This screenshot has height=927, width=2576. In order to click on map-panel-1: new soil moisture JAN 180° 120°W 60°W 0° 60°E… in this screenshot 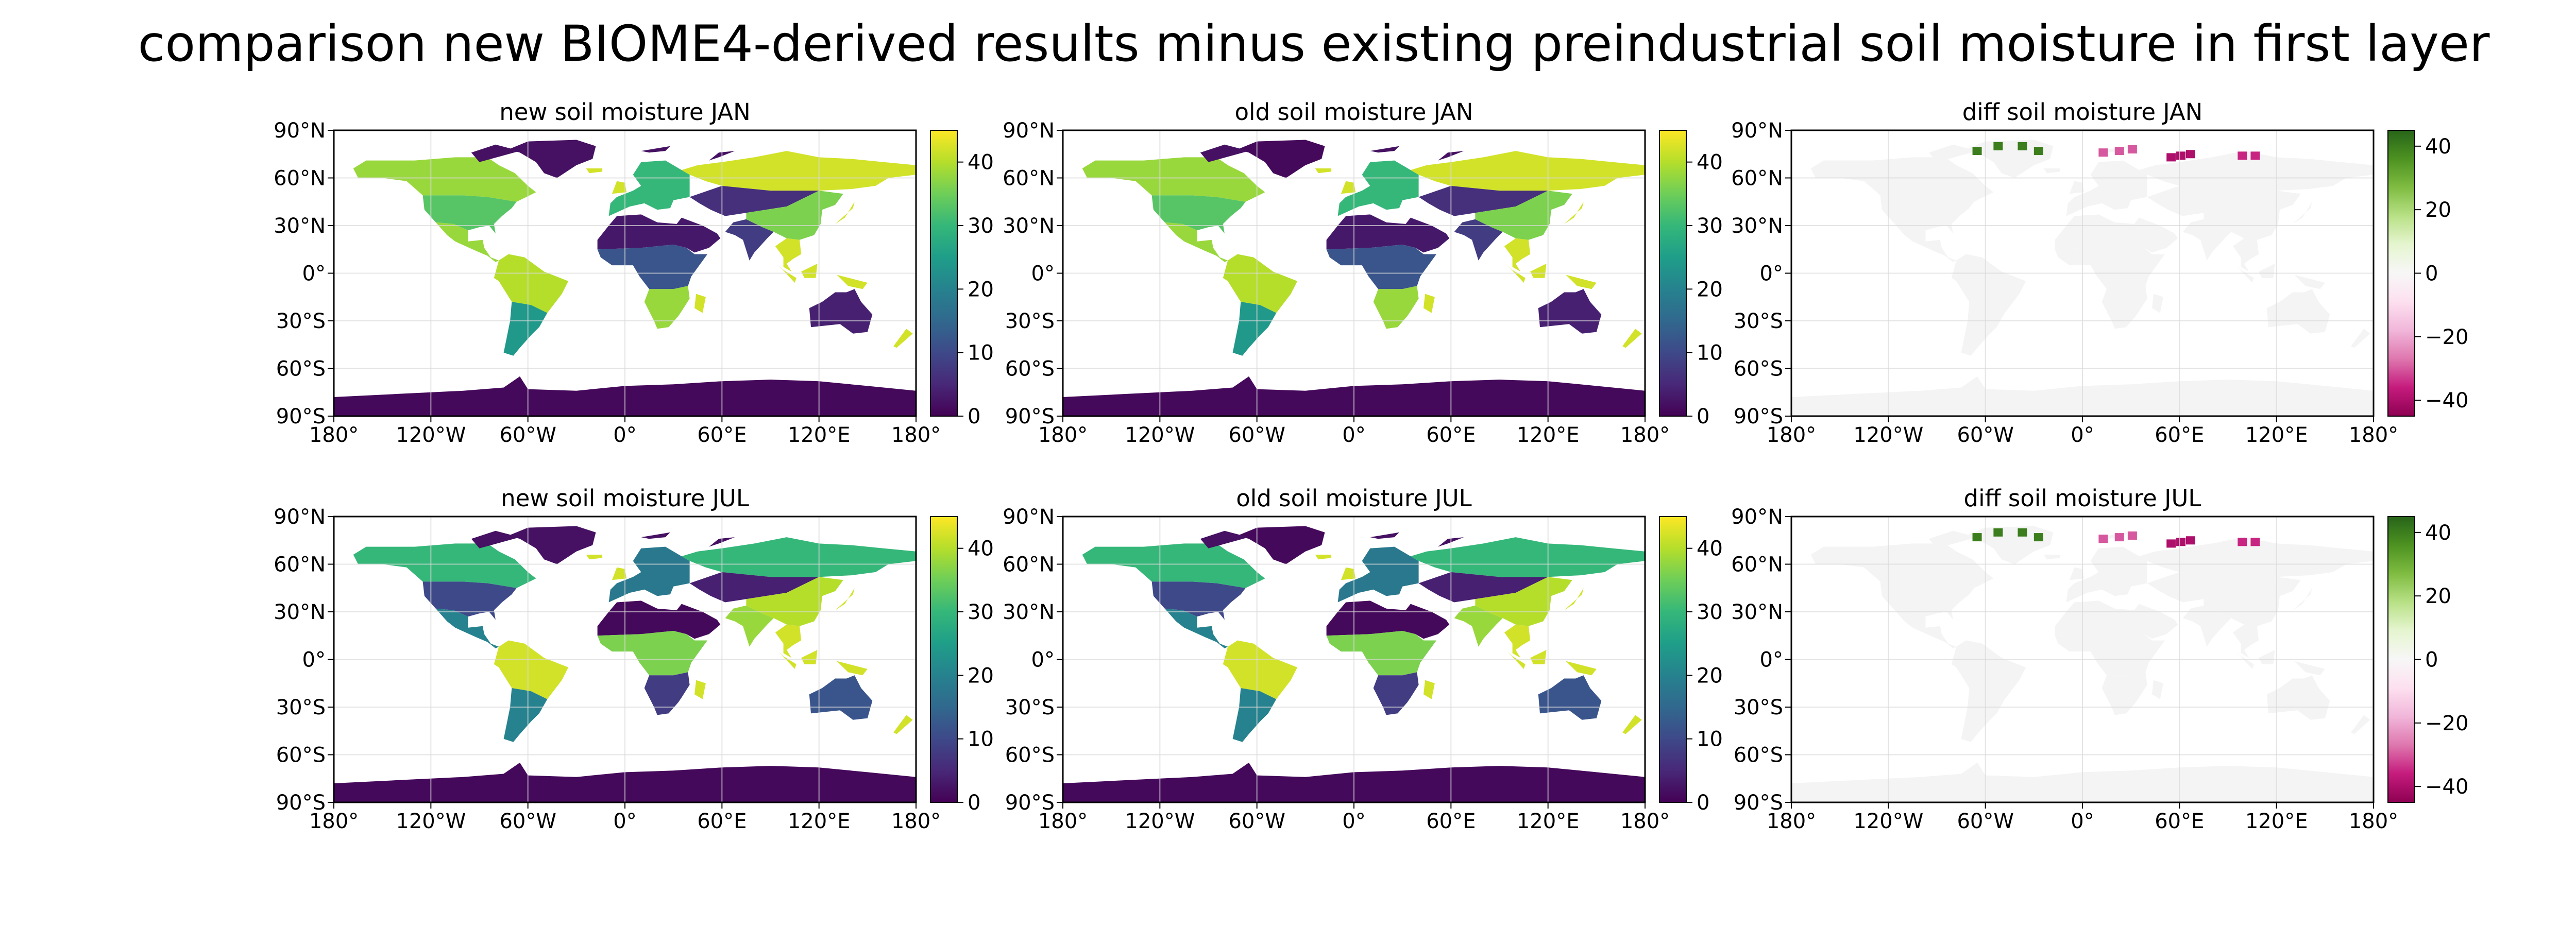, I will do `click(634, 273)`.